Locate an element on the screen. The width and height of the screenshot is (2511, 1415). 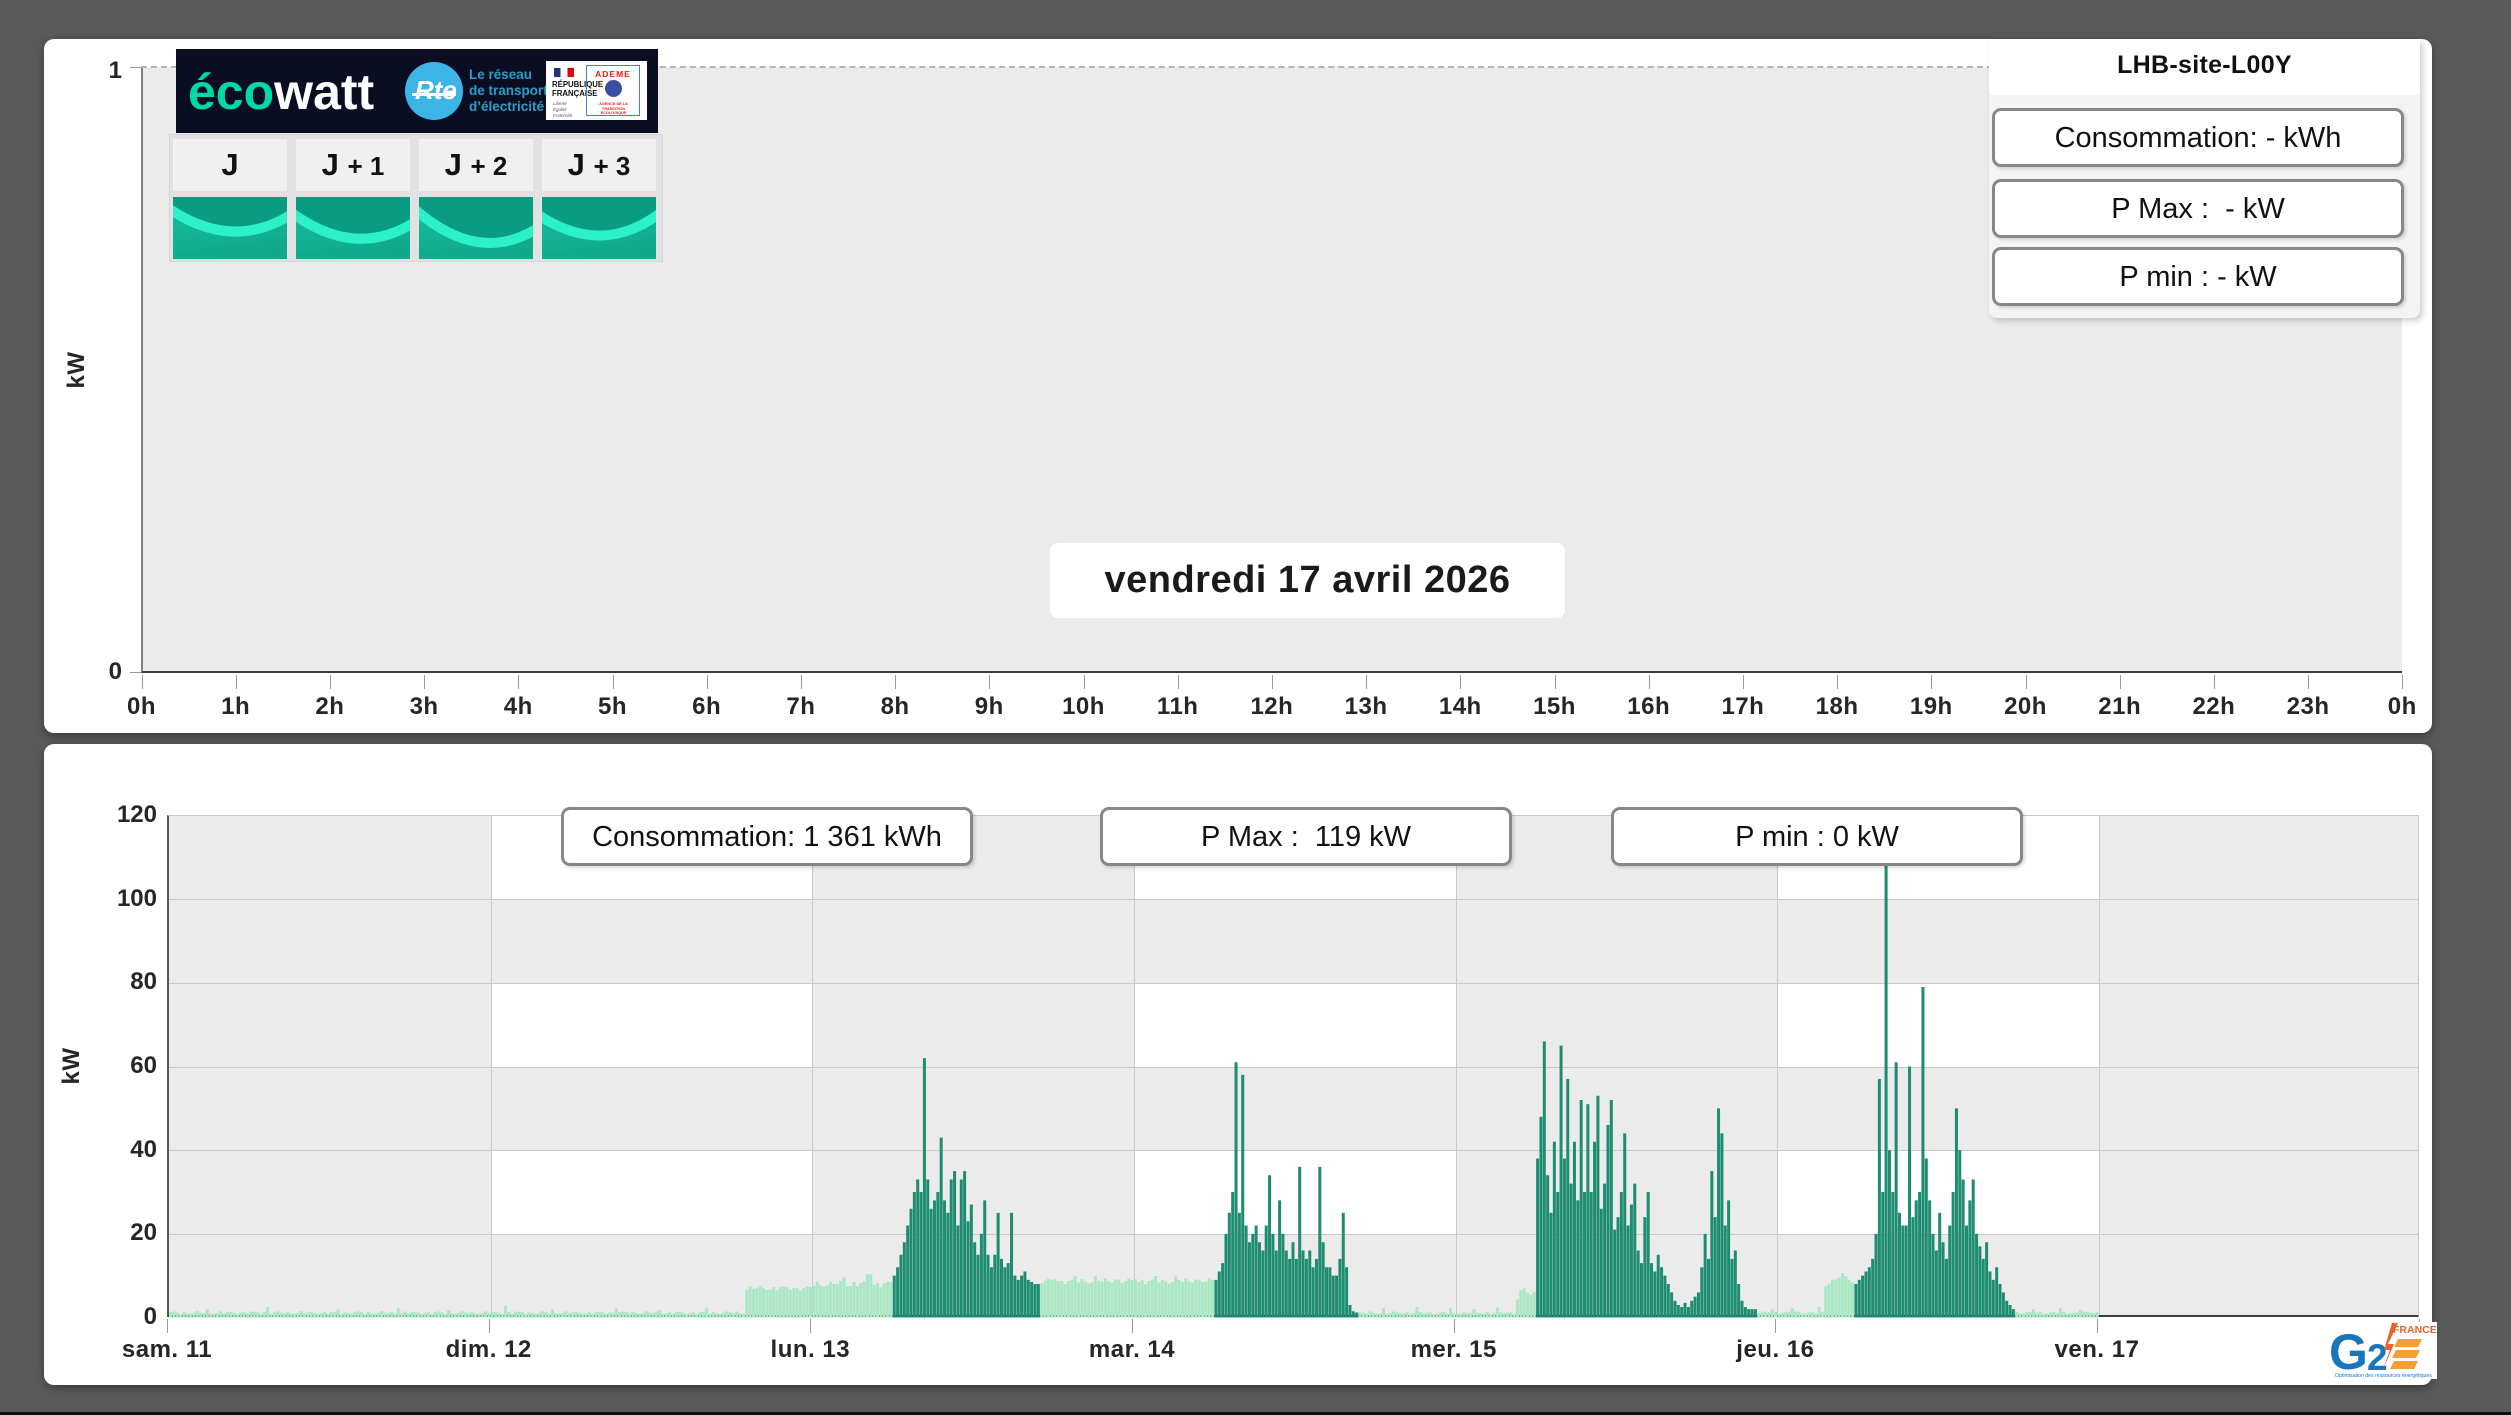
svg-text:Optimisation des ressources én: Optimisation des ressources énergétiques is located at coordinates (2383, 1376).